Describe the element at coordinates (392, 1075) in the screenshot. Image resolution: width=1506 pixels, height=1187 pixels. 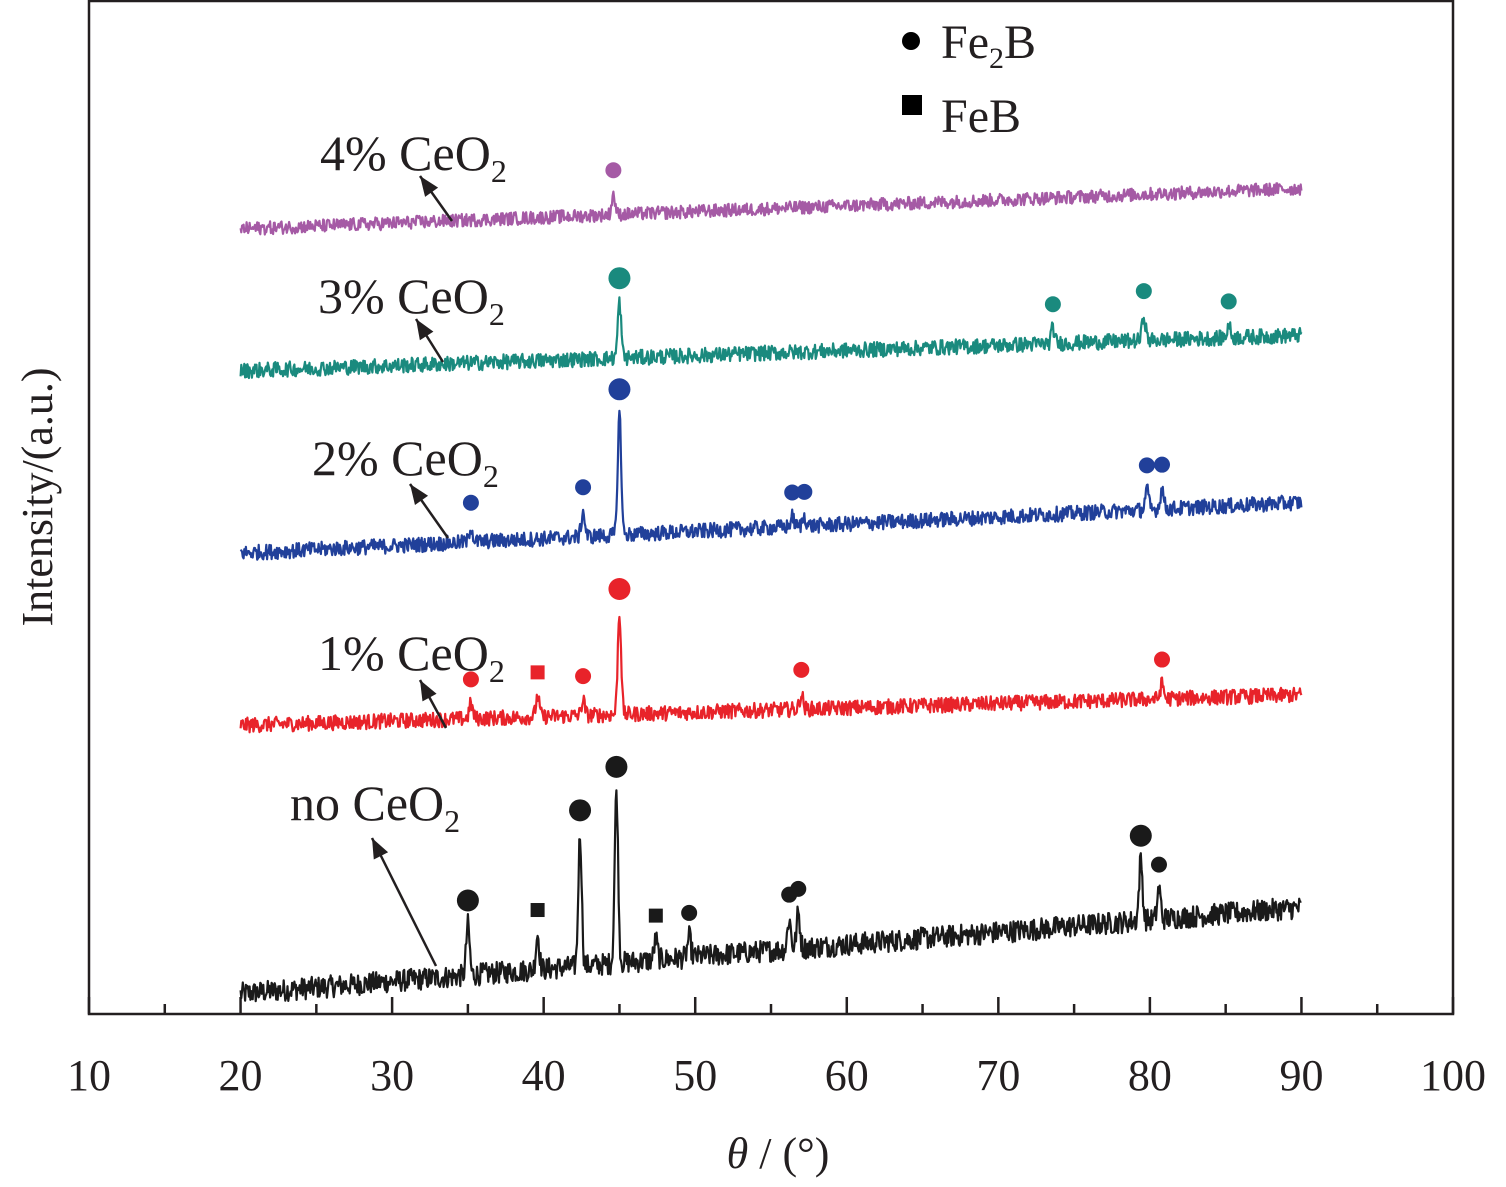
I see `x-tick-label: 30` at that location.